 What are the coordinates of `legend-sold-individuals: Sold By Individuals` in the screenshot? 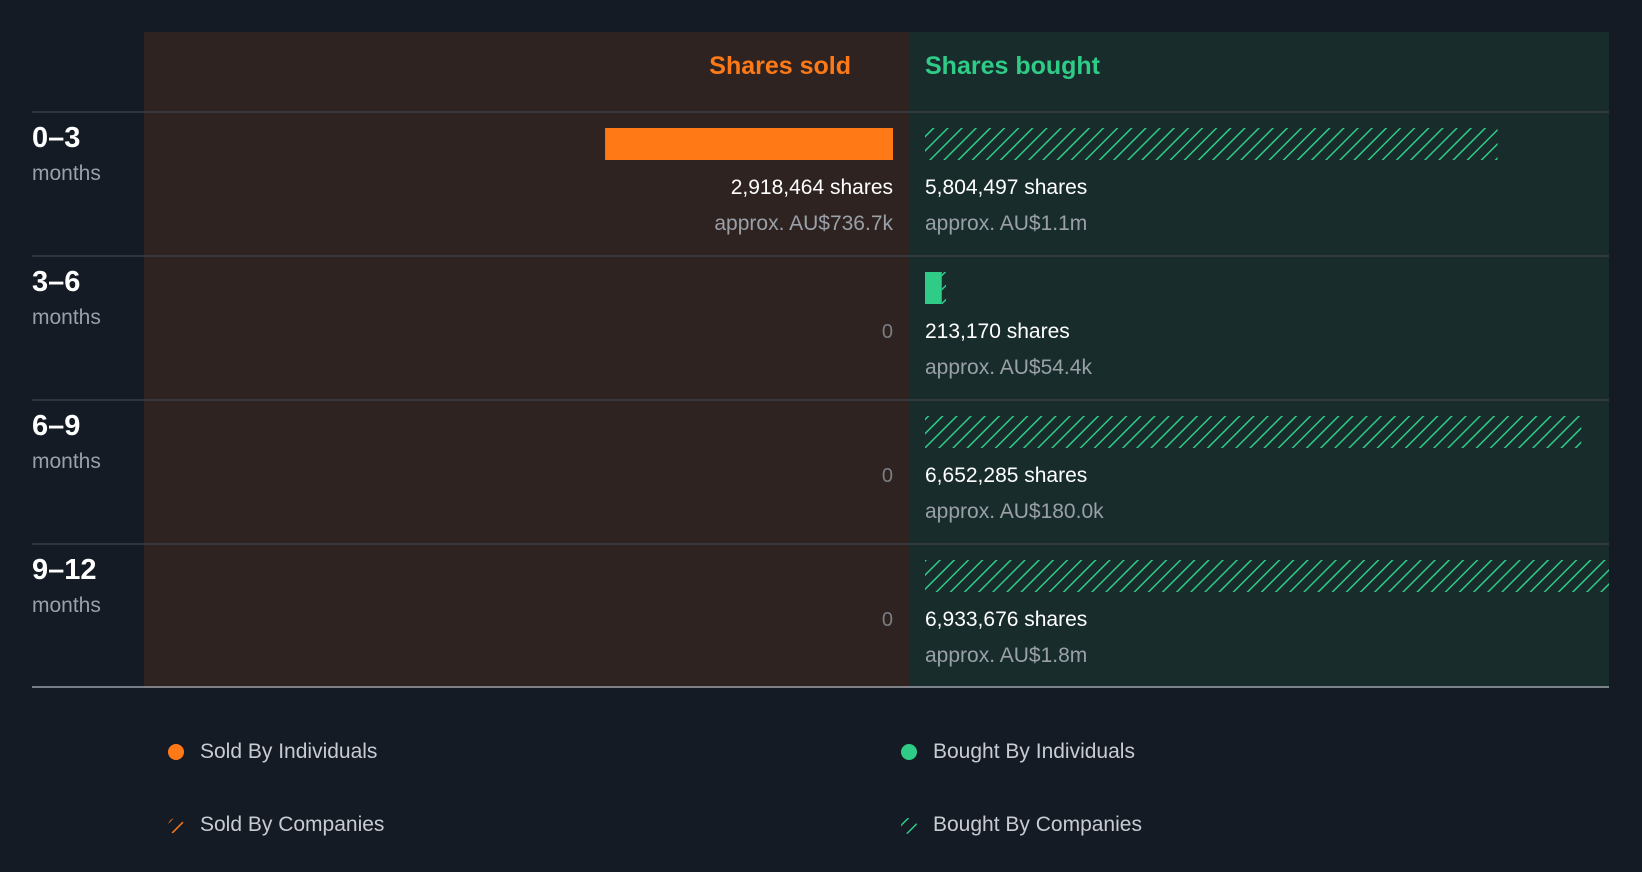 It's located at (272, 752).